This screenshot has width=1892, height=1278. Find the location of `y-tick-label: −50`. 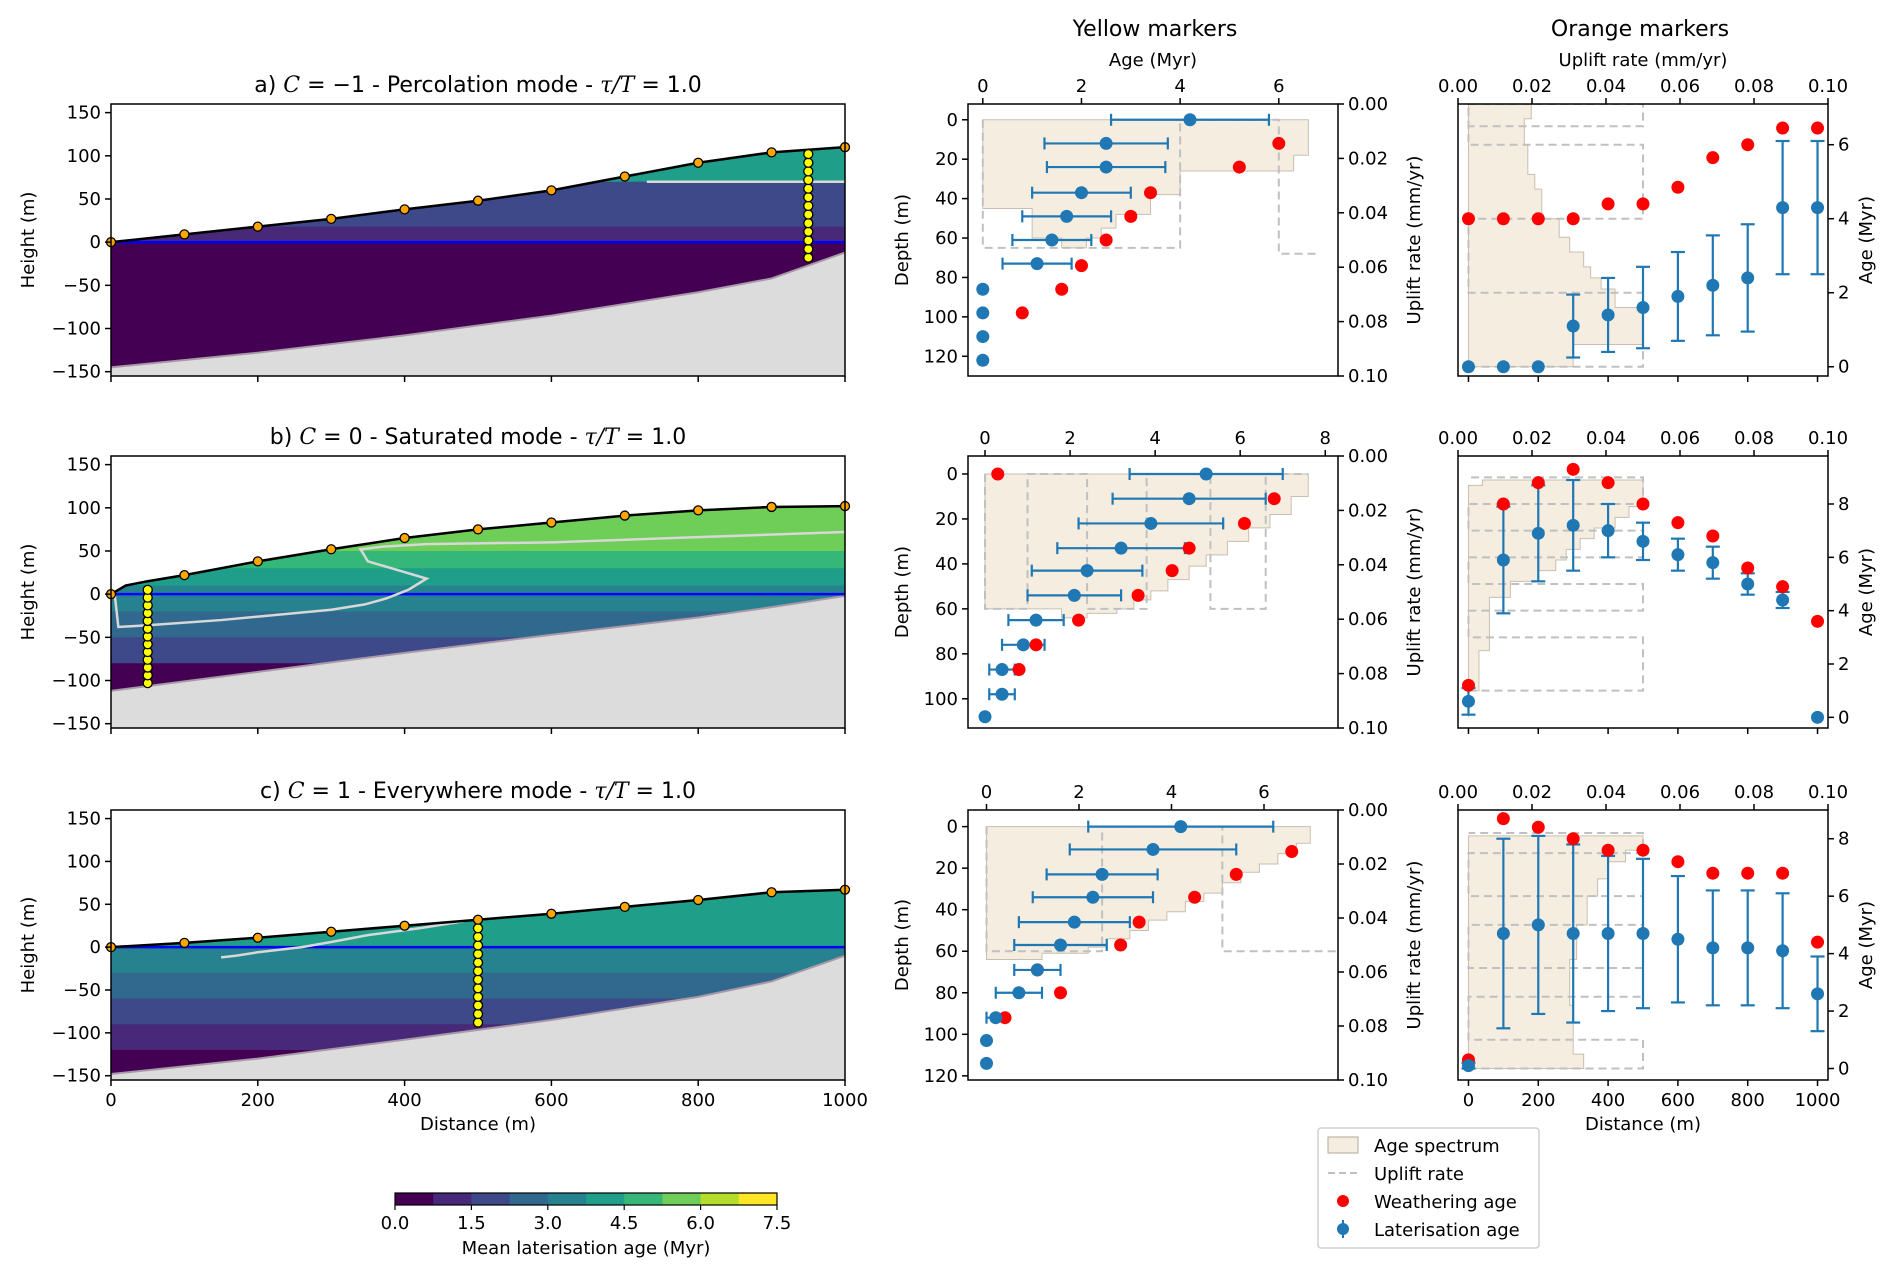

y-tick-label: −50 is located at coordinates (82, 637).